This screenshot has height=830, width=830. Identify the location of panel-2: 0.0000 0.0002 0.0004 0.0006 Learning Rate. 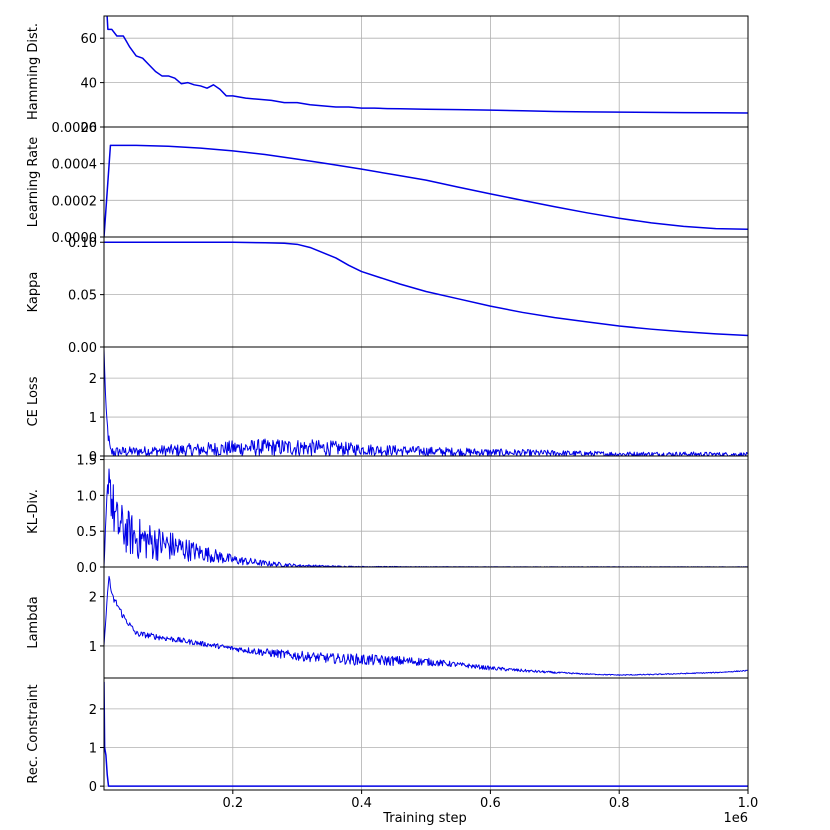
(387, 183).